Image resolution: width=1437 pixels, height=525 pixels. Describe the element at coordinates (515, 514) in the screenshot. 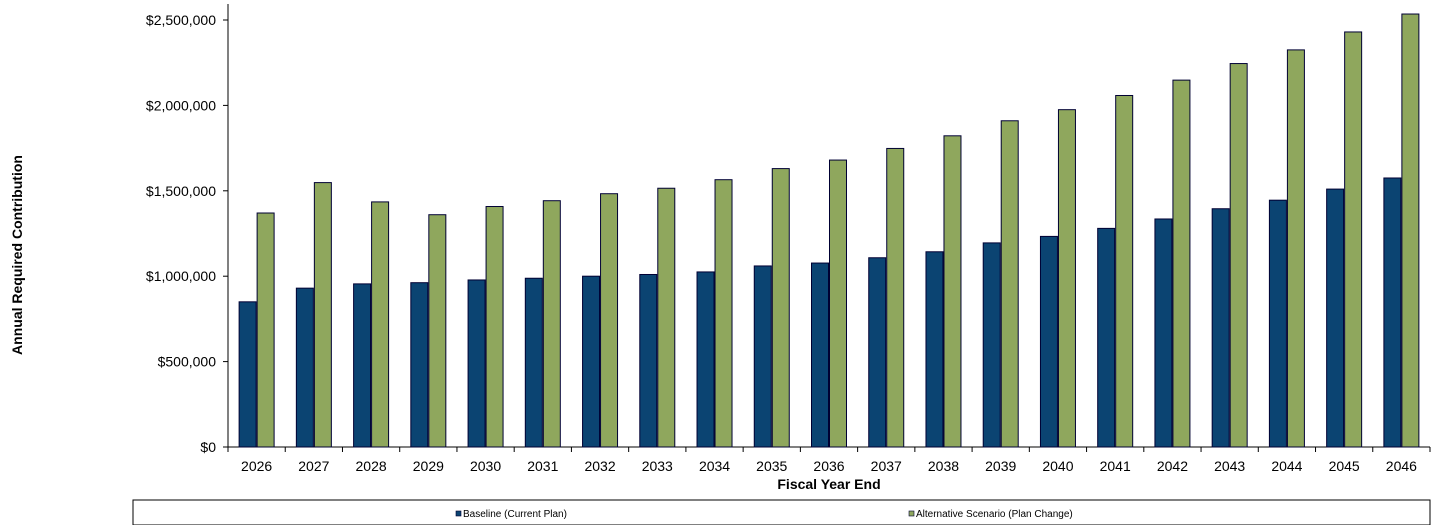

I see `legend-label-baseline: Baseline (Current Plan)` at that location.